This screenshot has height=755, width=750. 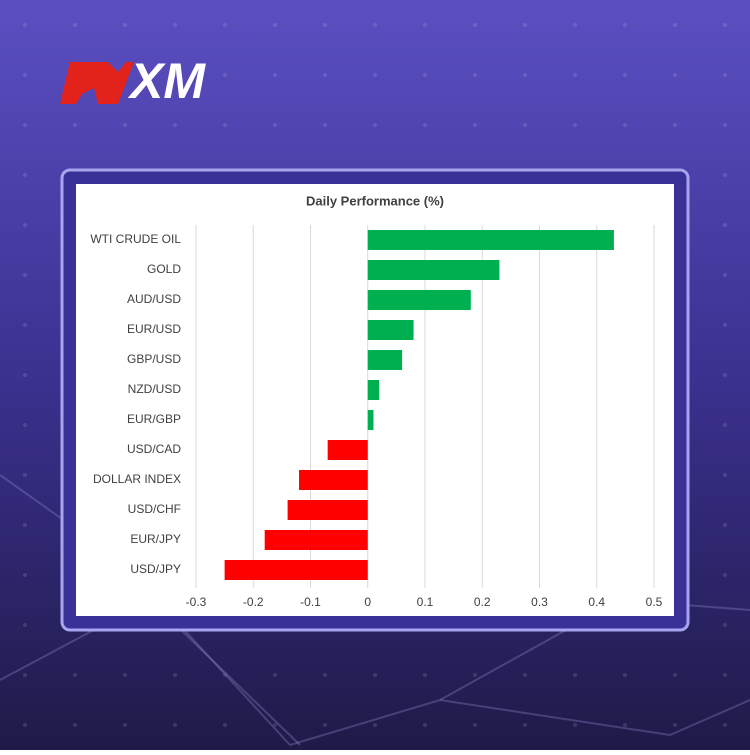 What do you see at coordinates (154, 329) in the screenshot?
I see `y-tick-label: EUR/USD` at bounding box center [154, 329].